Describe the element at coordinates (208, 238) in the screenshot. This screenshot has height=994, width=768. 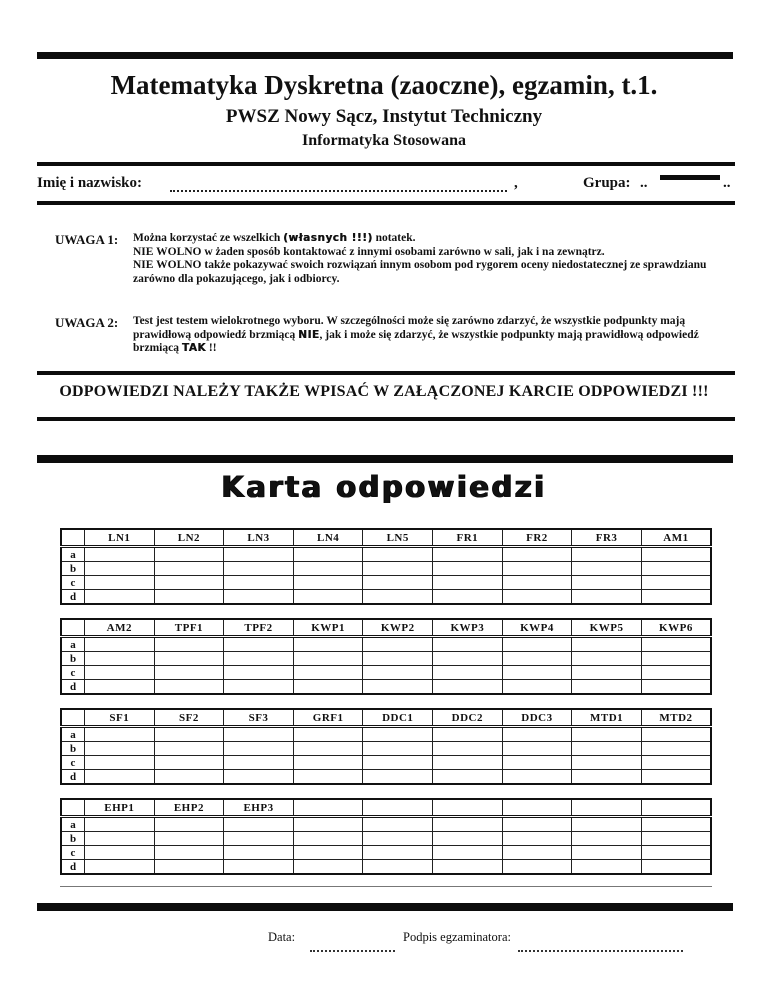
I see `notice-text: Można korzystać ze wszelkich` at that location.